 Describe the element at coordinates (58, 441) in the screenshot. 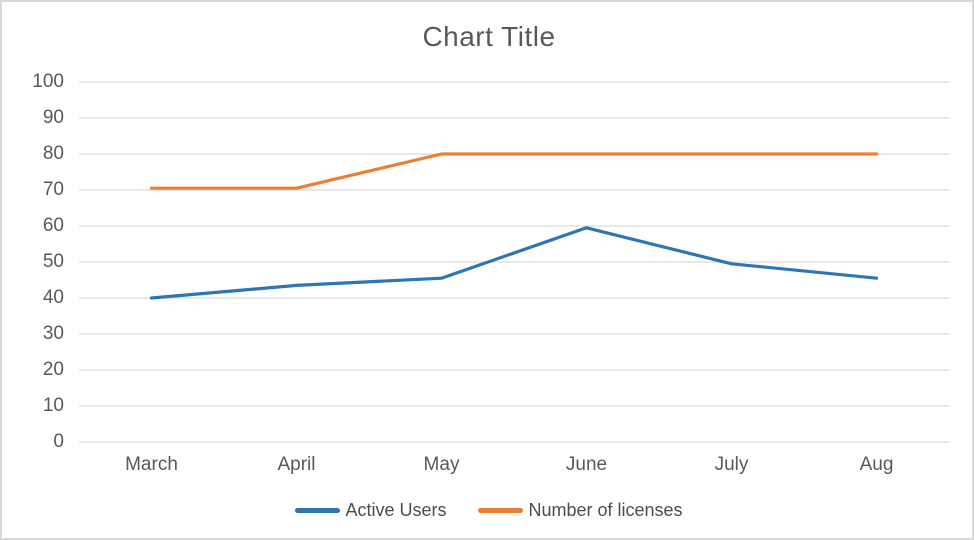

I see `y-axis-tick-label: 0` at that location.